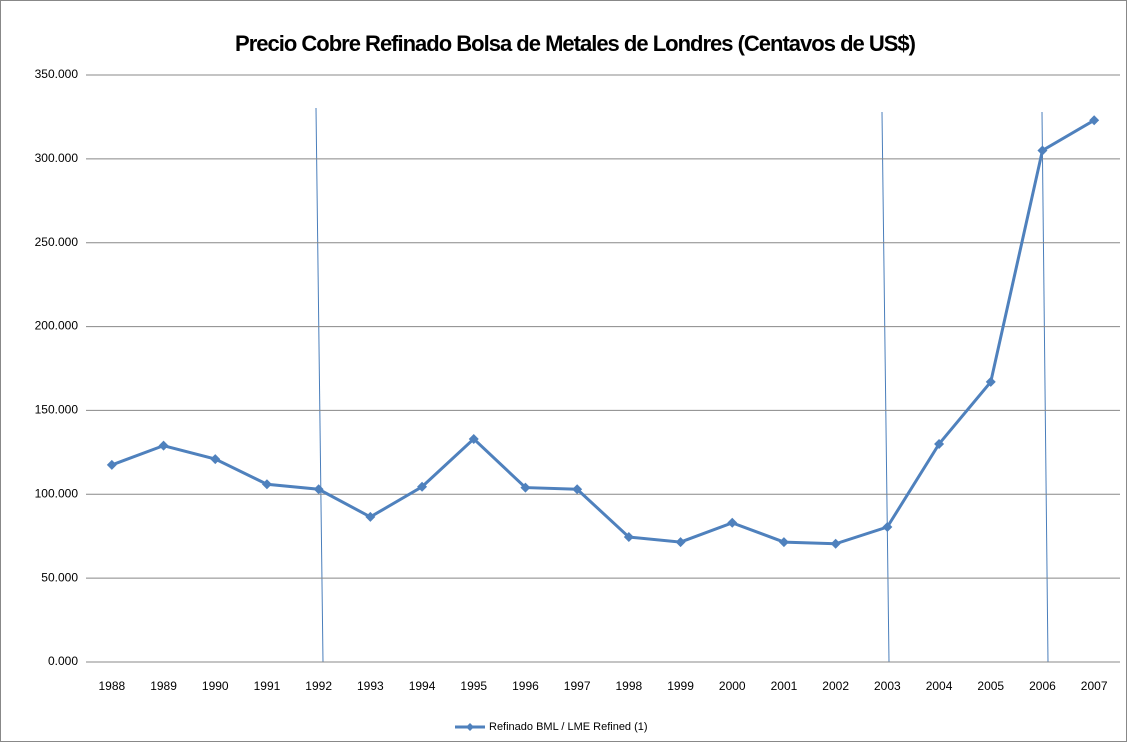  I want to click on y-tick-label: 350.000, so click(57, 74).